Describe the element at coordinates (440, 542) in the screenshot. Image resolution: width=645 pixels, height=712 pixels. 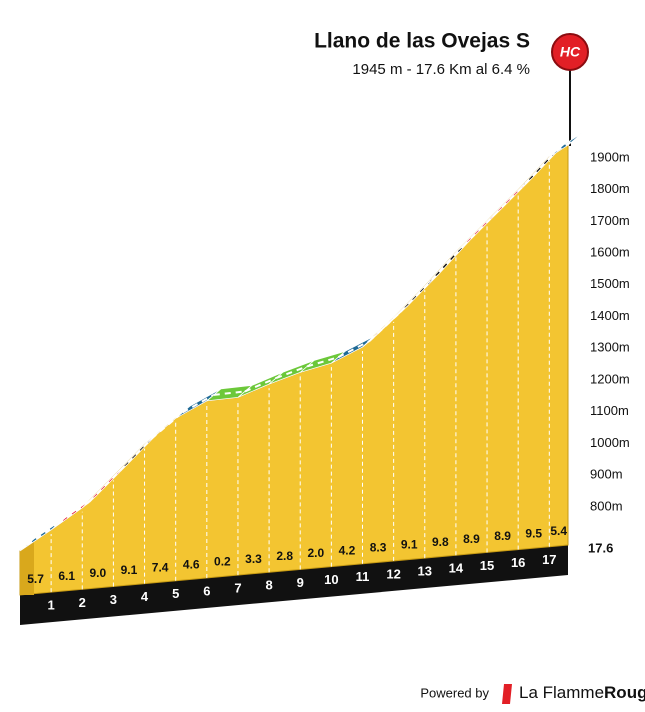
I see `gradient-label: 9.8` at that location.